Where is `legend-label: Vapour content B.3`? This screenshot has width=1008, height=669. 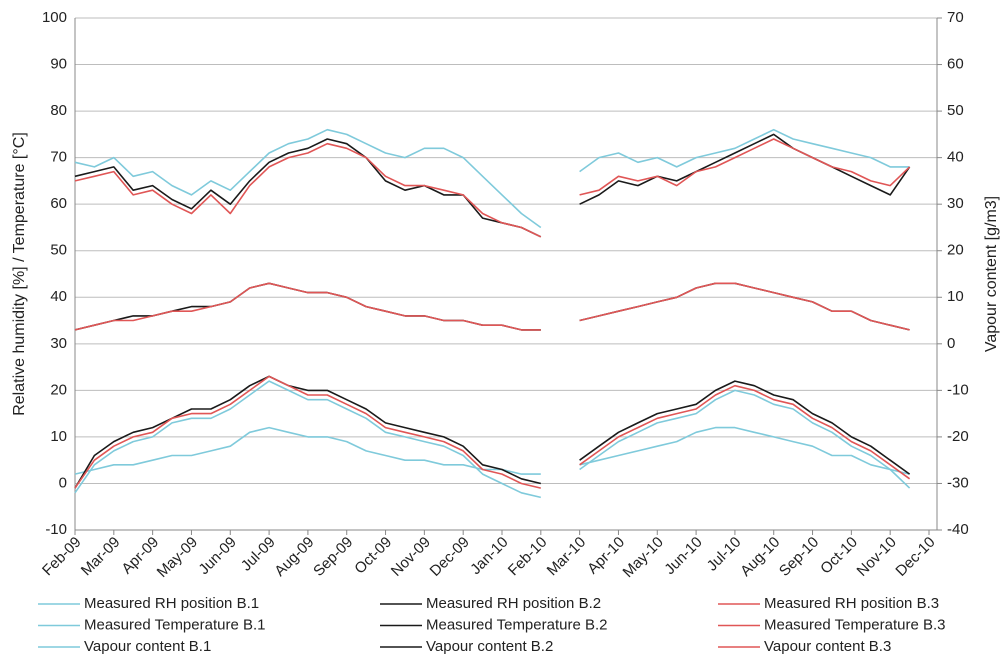 legend-label: Vapour content B.3 is located at coordinates (827, 646).